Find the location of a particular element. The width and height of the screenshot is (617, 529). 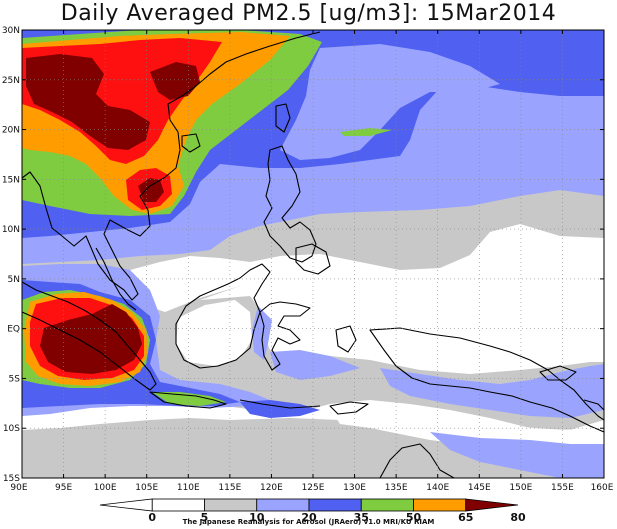

green-streak is located at coordinates (366, 132).